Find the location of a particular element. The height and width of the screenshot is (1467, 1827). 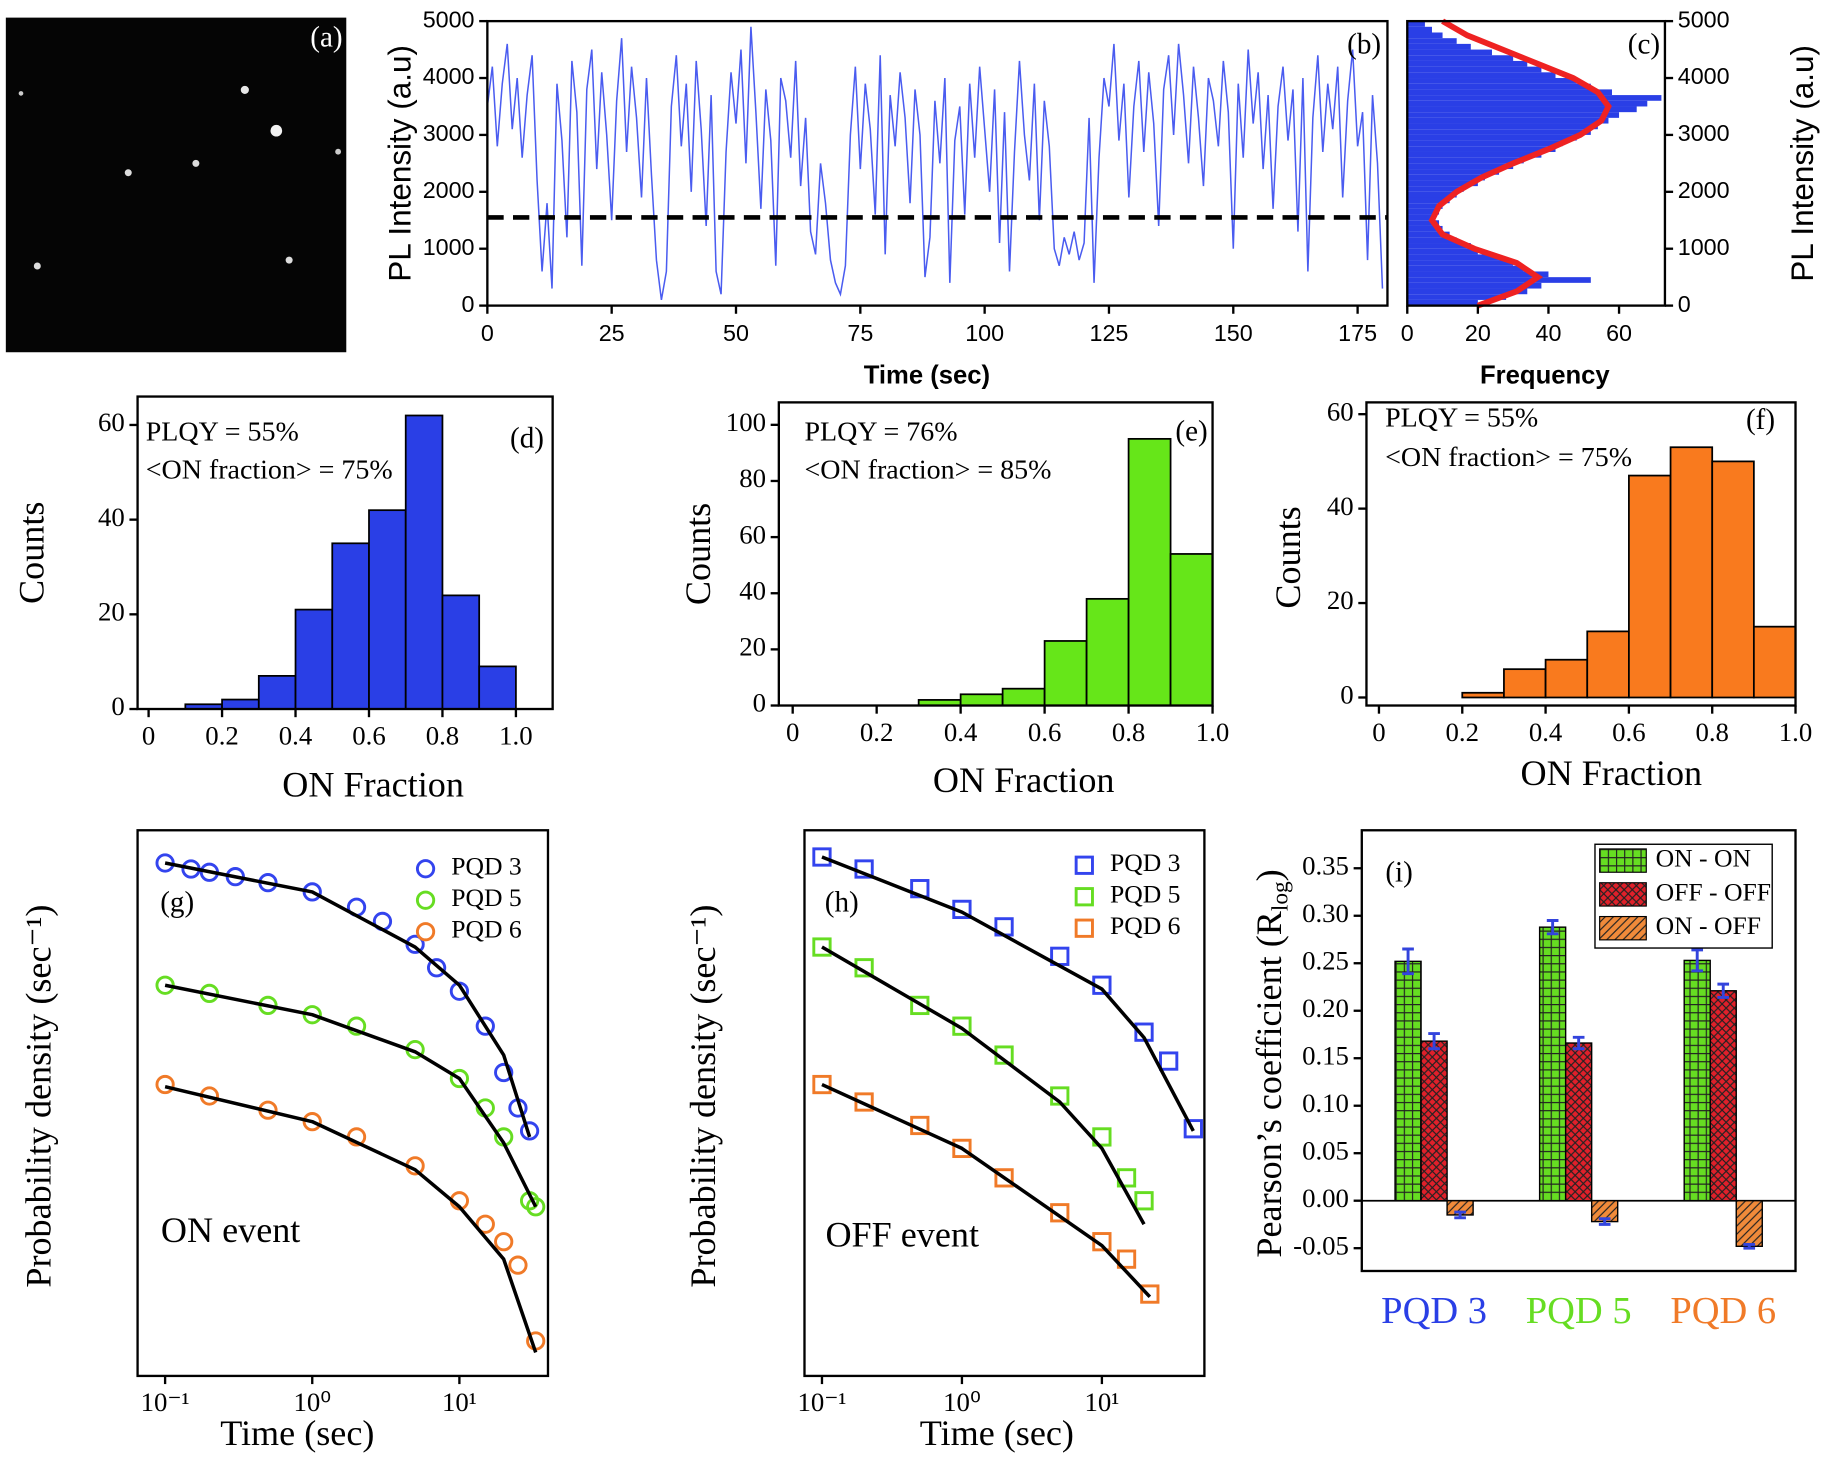

x-axis-label: Frequency is located at coordinates (1545, 376).